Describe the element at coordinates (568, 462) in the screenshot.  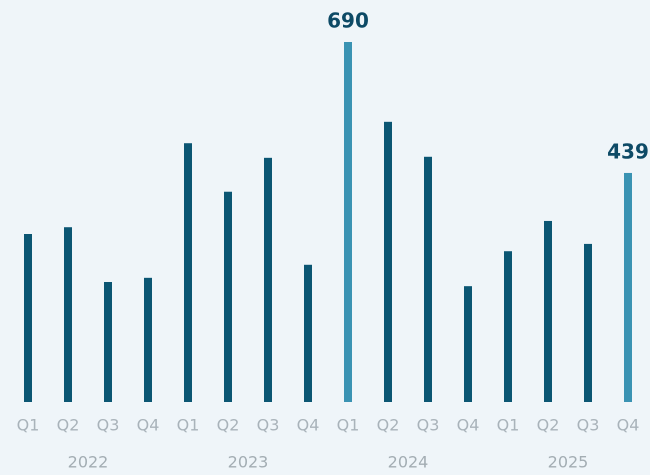
I see `year-label: 2025` at that location.